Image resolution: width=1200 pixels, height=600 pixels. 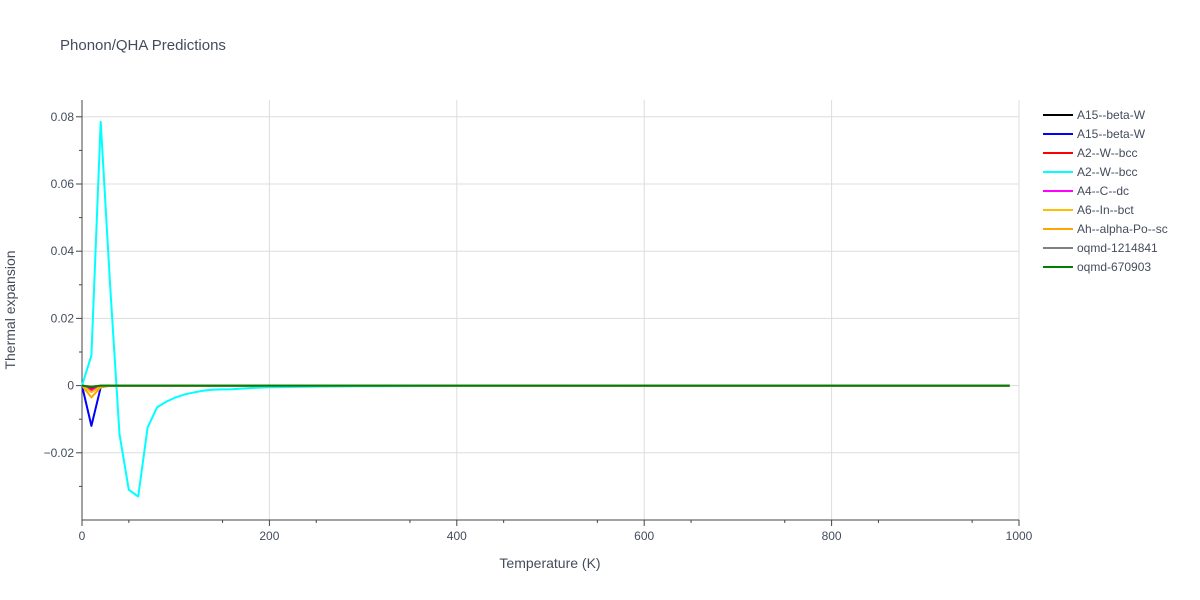 I want to click on y-tick-label: −0.02, so click(x=59, y=453).